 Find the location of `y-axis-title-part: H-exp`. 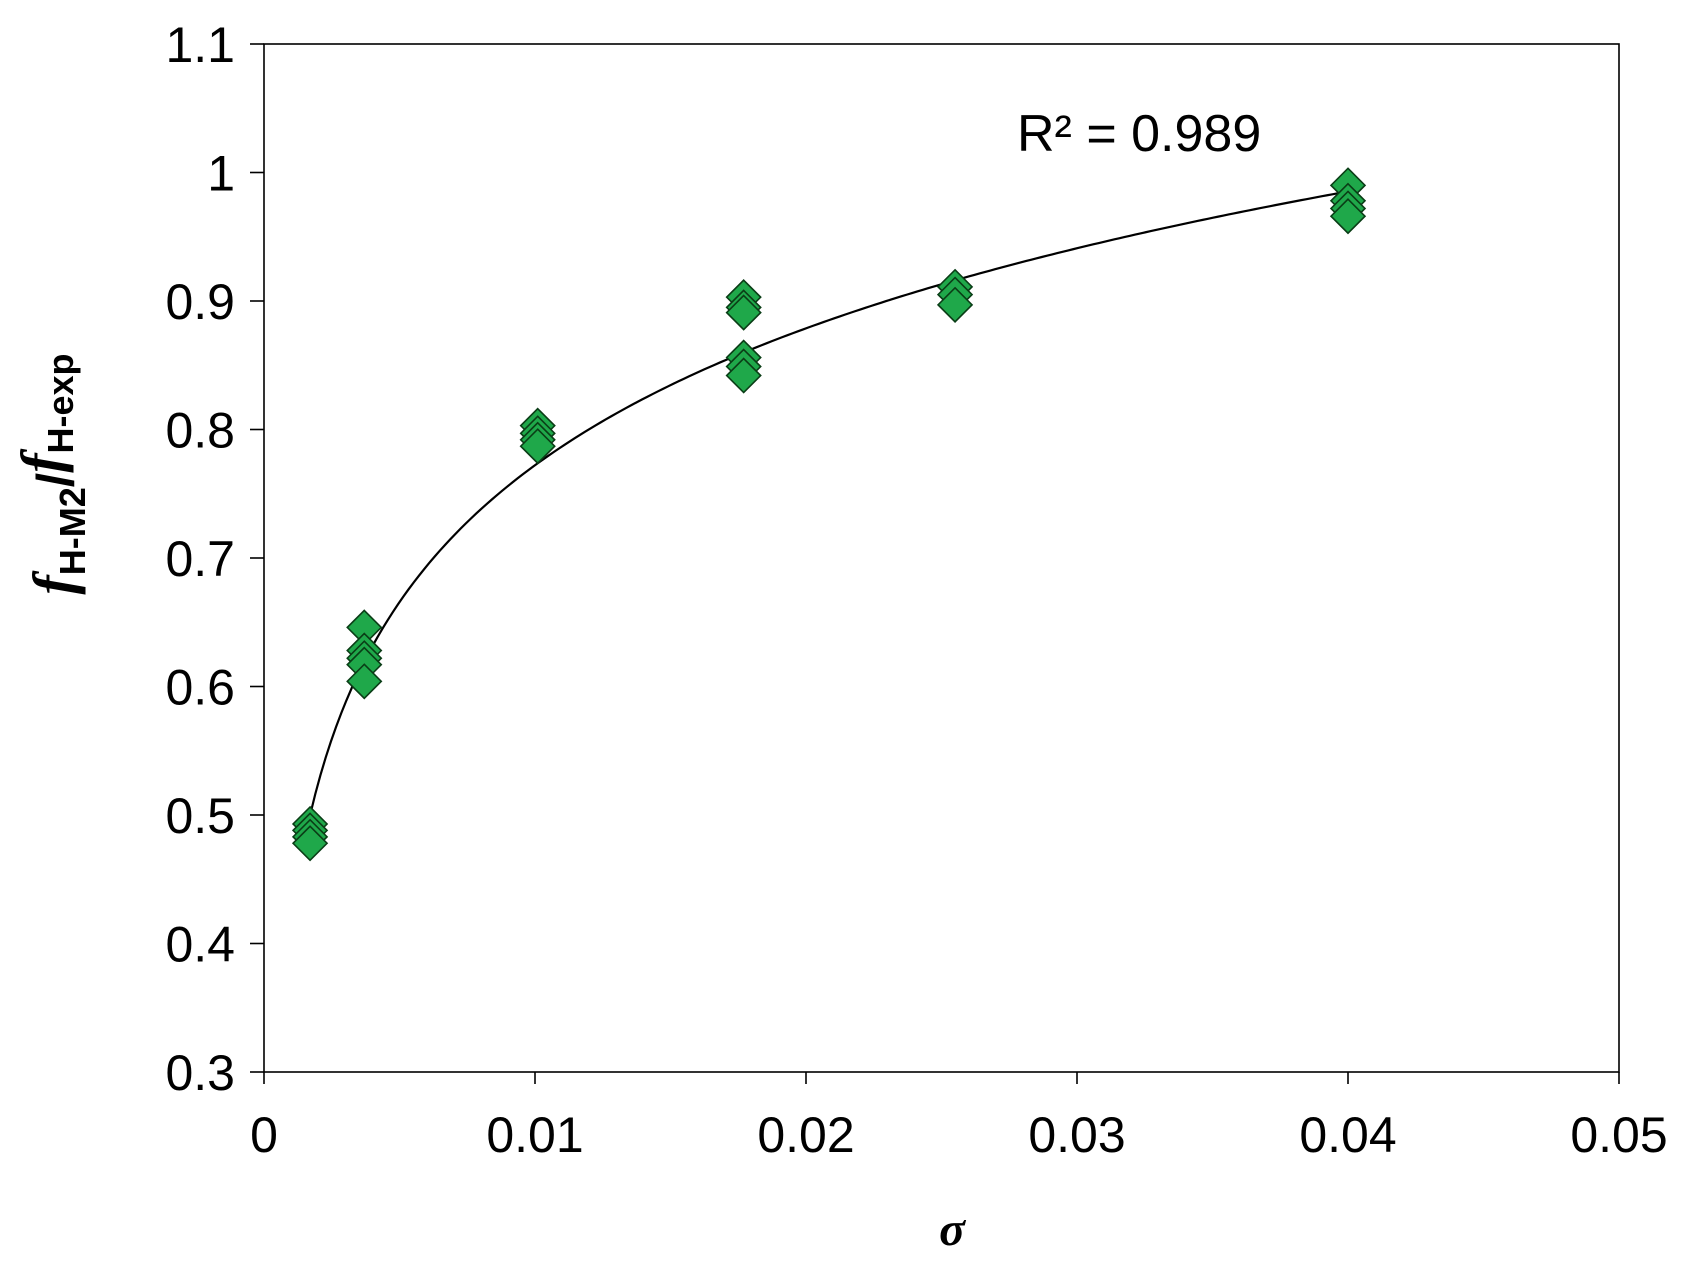

y-axis-title-part: H-exp is located at coordinates (60, 403).